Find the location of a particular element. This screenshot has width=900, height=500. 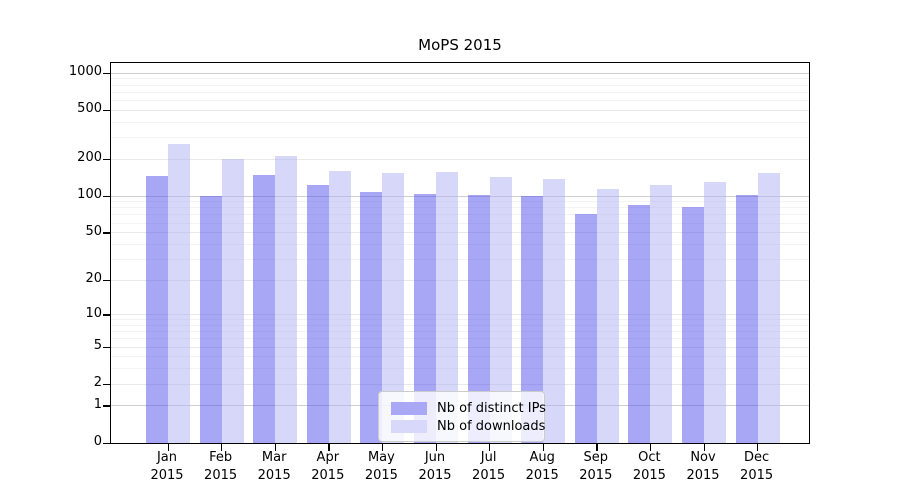

x-tick-mark-jun is located at coordinates (436, 447).